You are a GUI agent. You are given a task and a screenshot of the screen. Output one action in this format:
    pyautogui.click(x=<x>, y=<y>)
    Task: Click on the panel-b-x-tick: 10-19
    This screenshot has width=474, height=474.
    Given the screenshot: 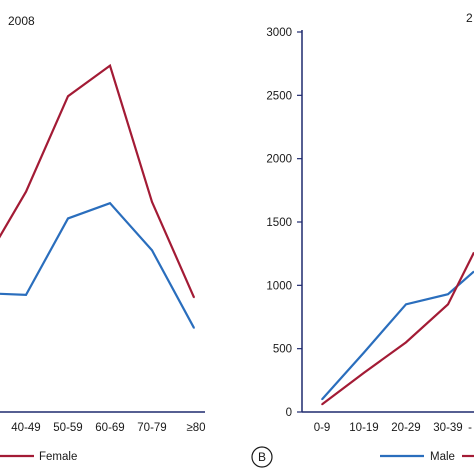 What is the action you would take?
    pyautogui.click(x=363, y=428)
    